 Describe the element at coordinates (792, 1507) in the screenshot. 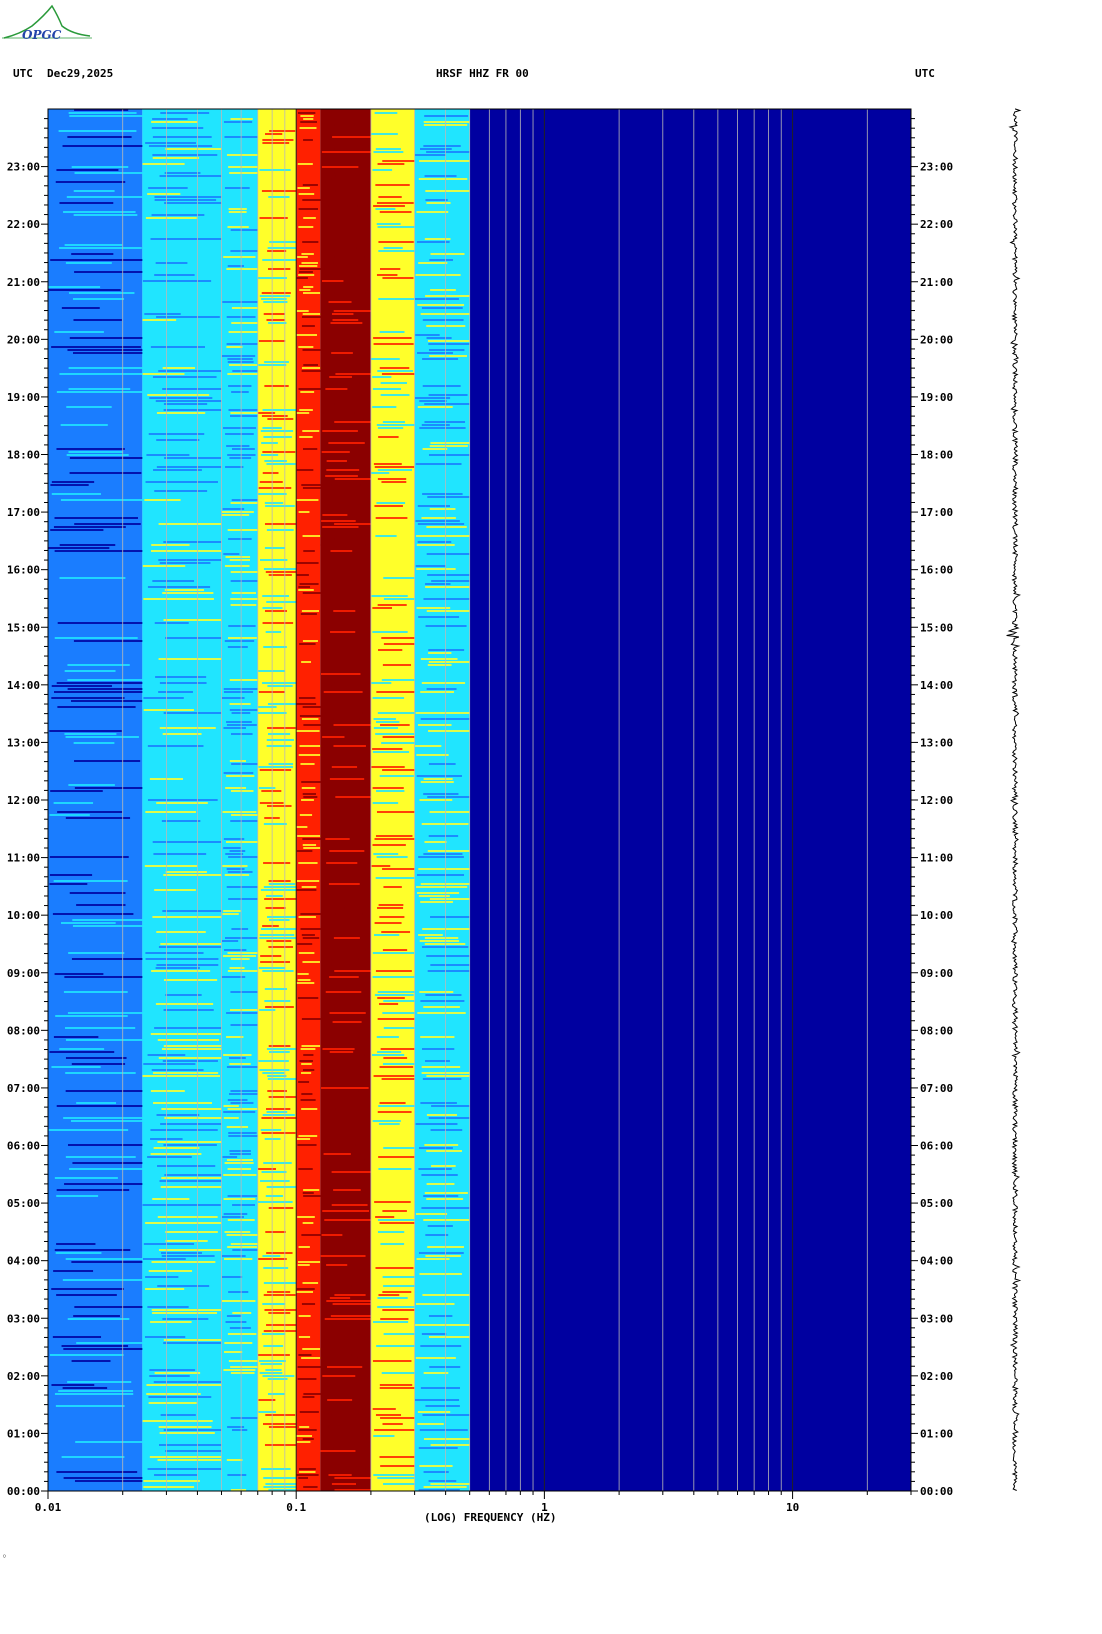

I see `x-tick-label: 10` at that location.